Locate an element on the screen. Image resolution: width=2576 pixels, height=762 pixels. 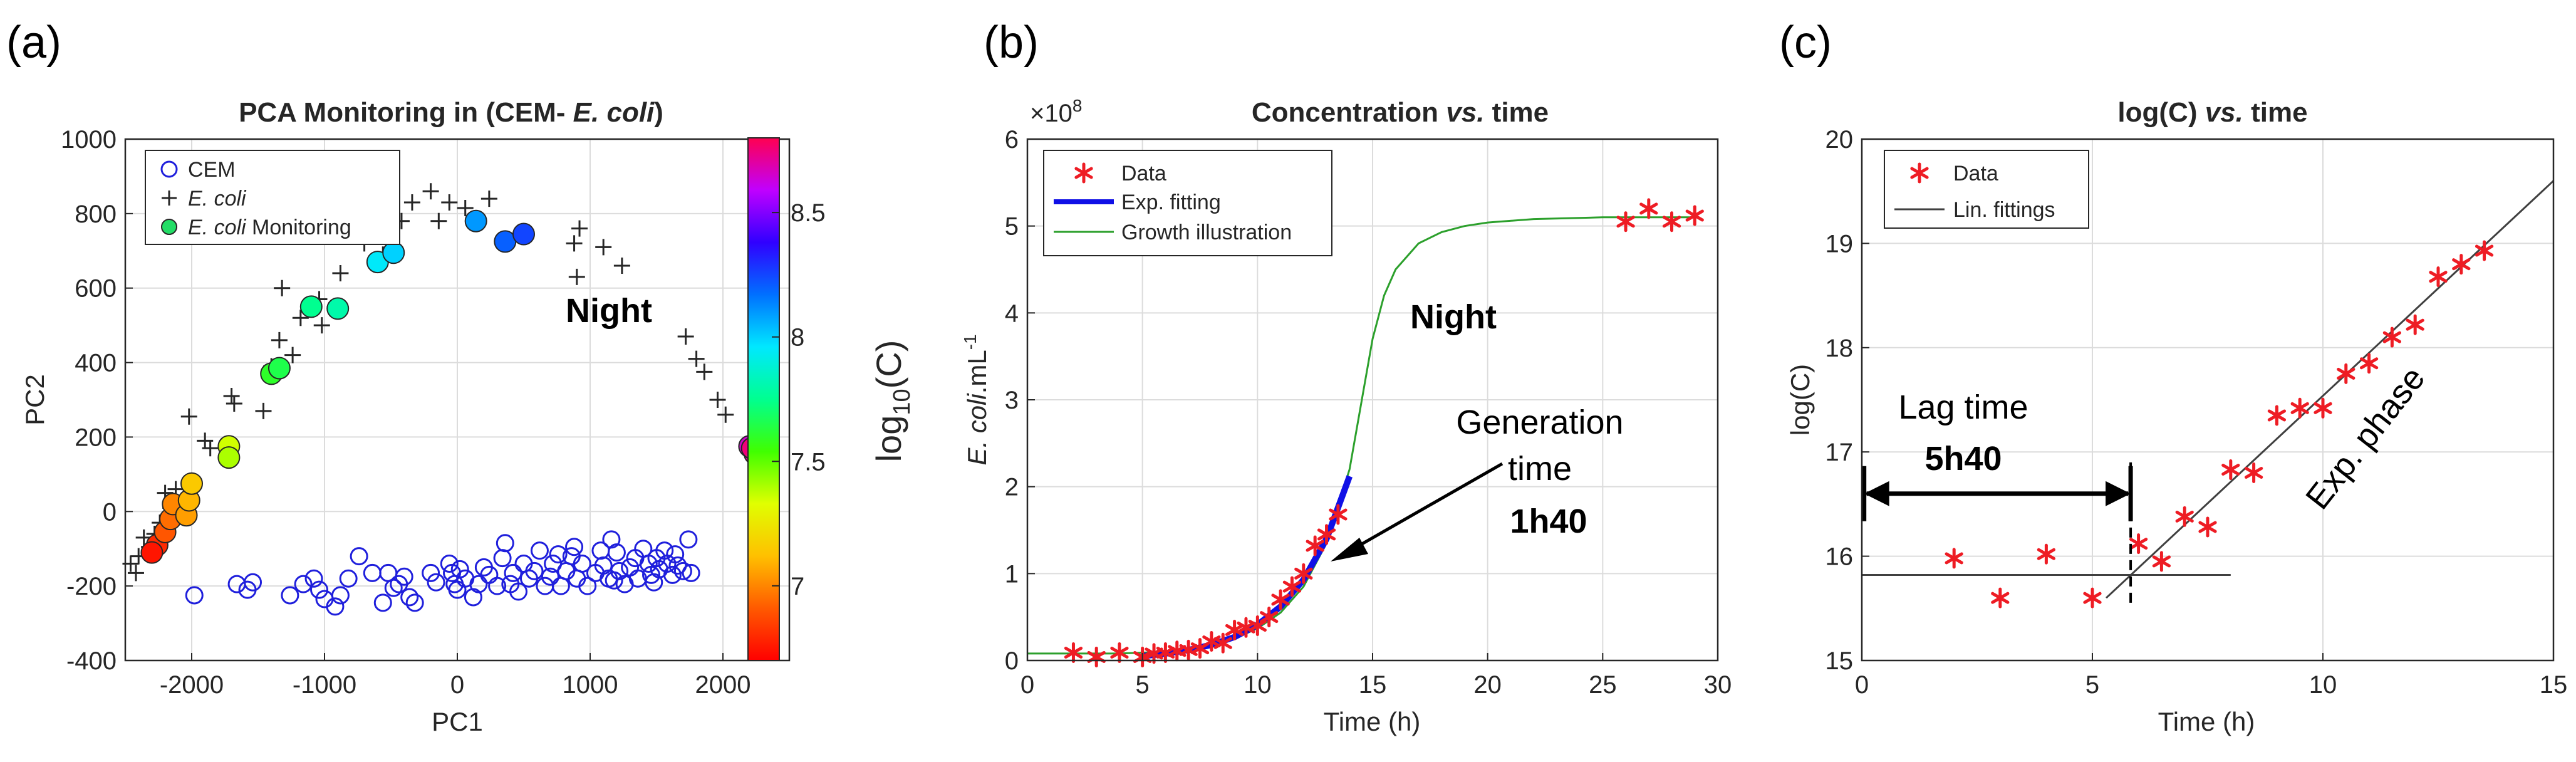
y-tick-label: 4 is located at coordinates (1012, 313).